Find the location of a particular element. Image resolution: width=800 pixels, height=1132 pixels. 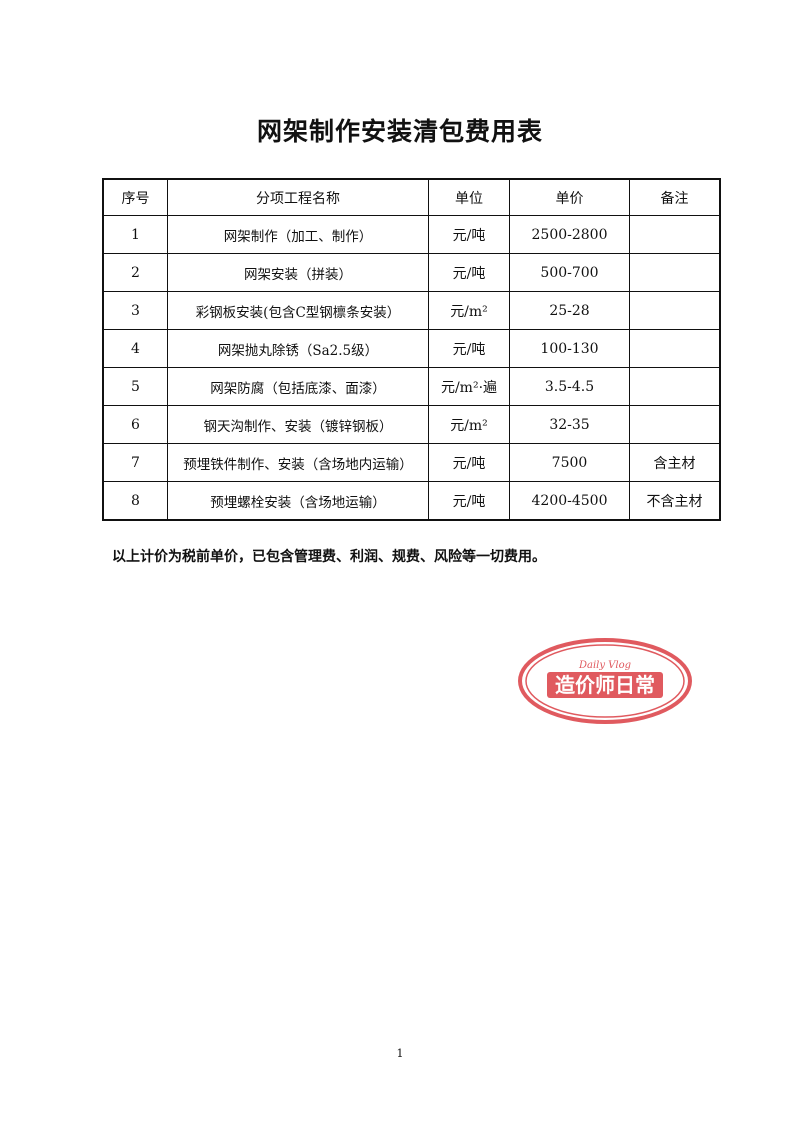

table-header-row: 序号 分项工程名称 单位 单价 备注 is located at coordinates (411, 197).